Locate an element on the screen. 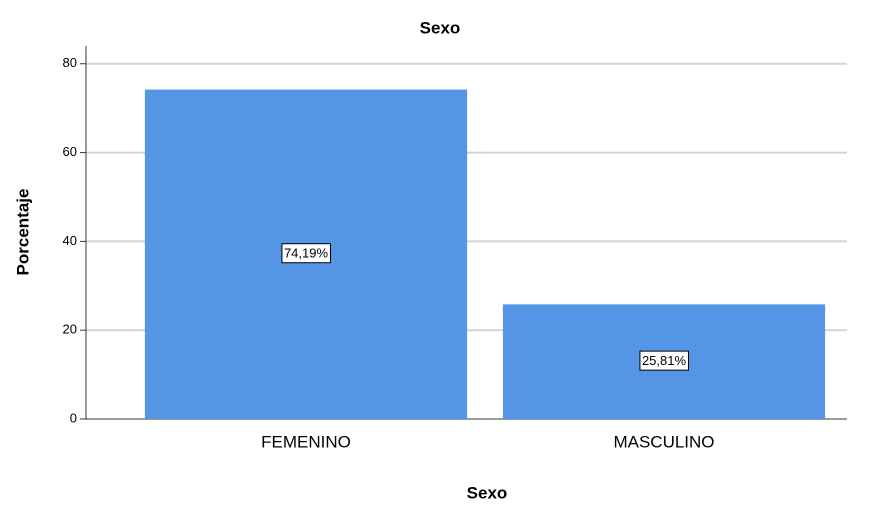 This screenshot has width=872, height=507. x-tick-label: FEMENINO is located at coordinates (306, 441).